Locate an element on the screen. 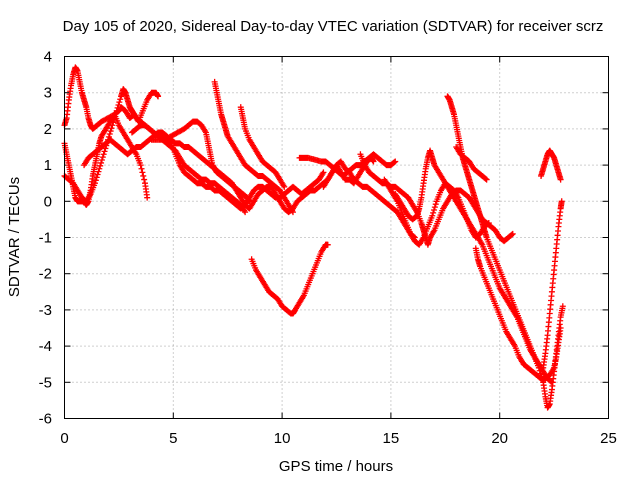 The height and width of the screenshot is (480, 640). x-tick-label: 20 is located at coordinates (499, 438).